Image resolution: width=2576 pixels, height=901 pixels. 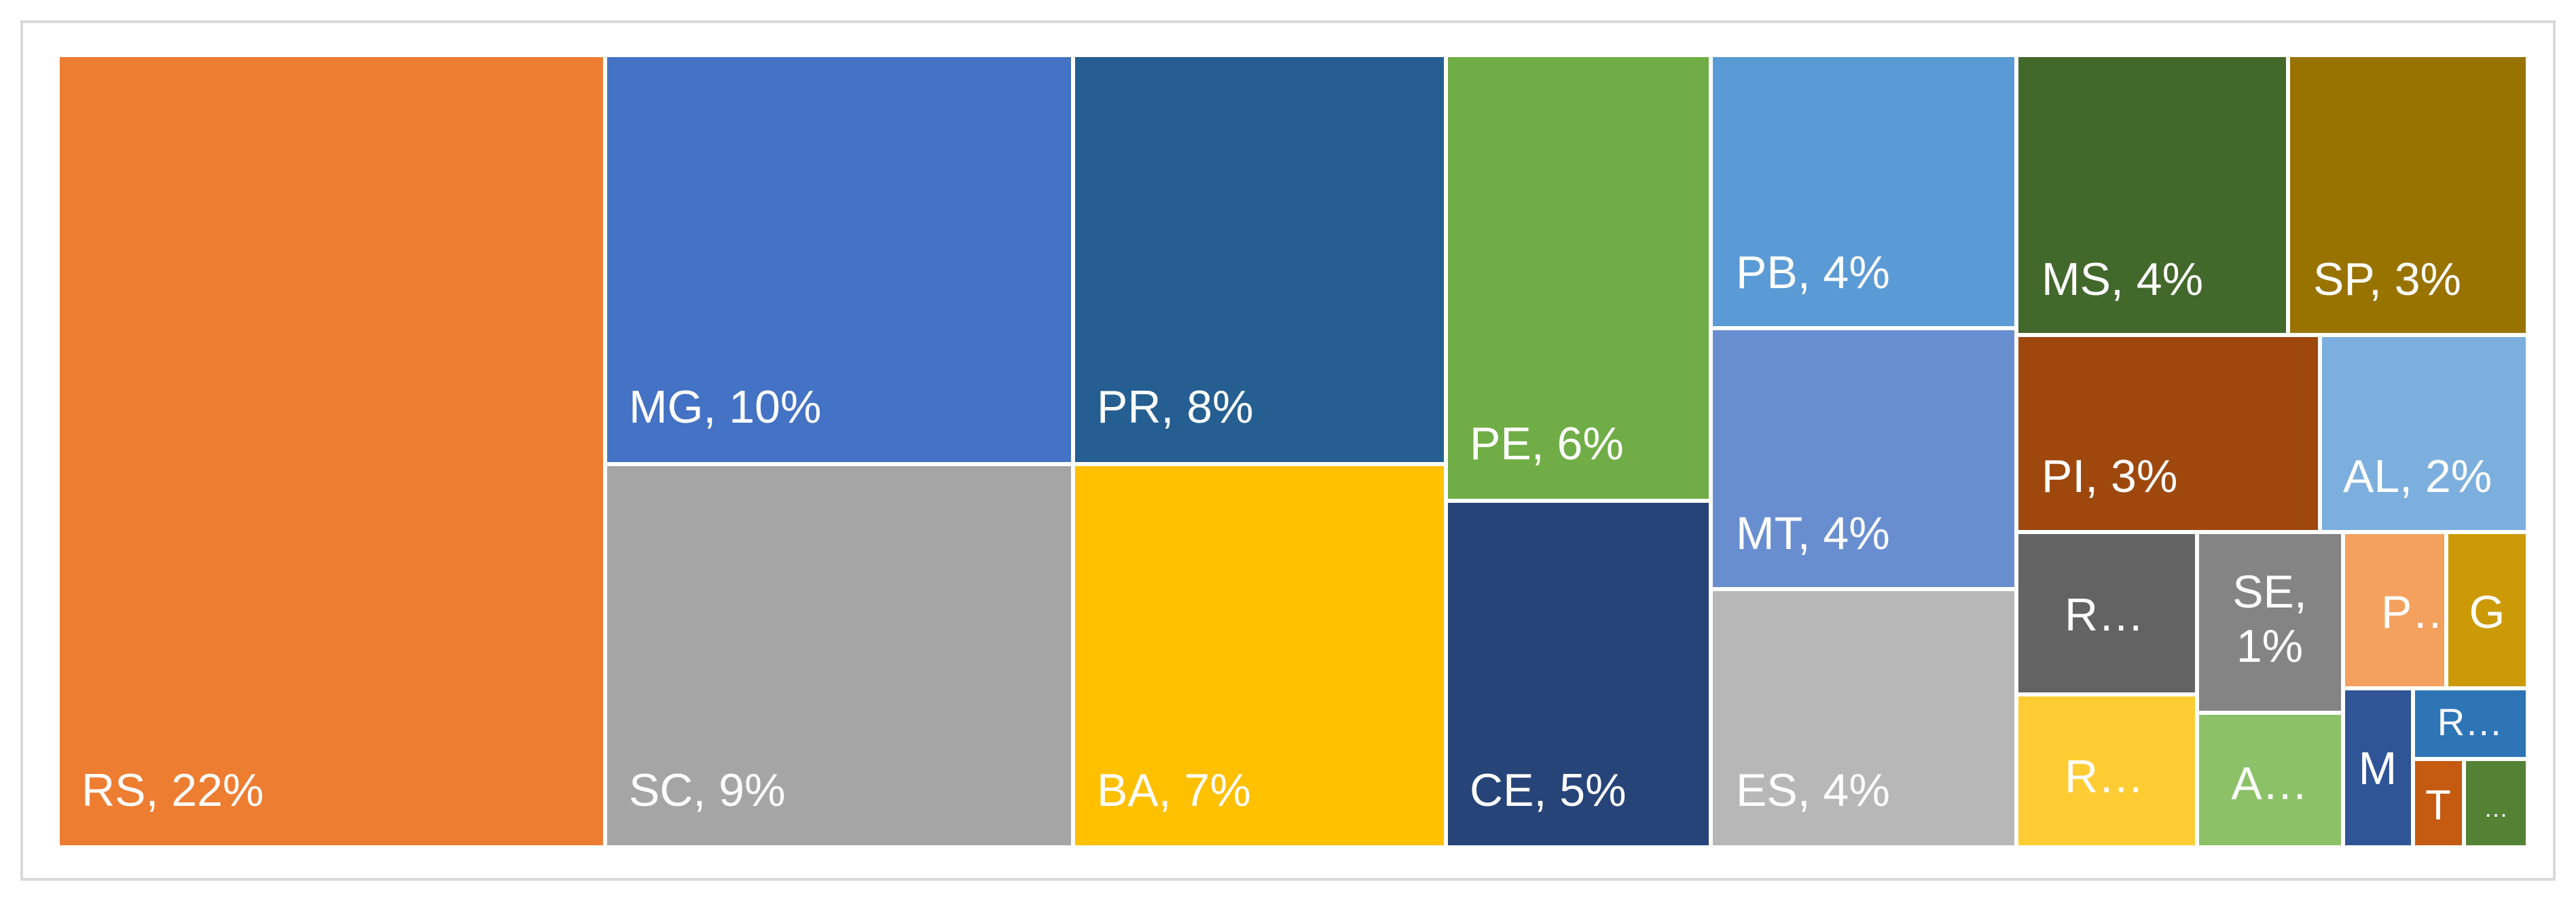 I want to click on treemap-tile: T, so click(x=2438, y=803).